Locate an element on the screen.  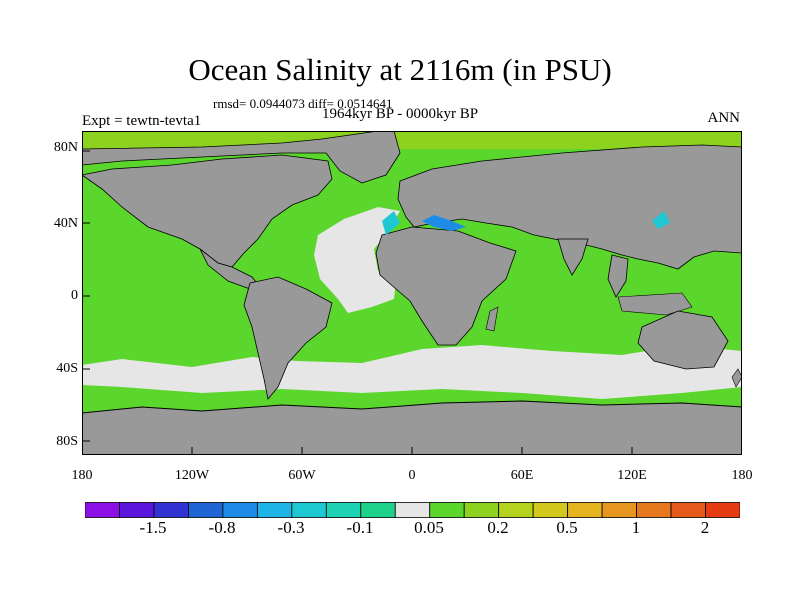
x-tick-label: 120E is located at coordinates (632, 475).